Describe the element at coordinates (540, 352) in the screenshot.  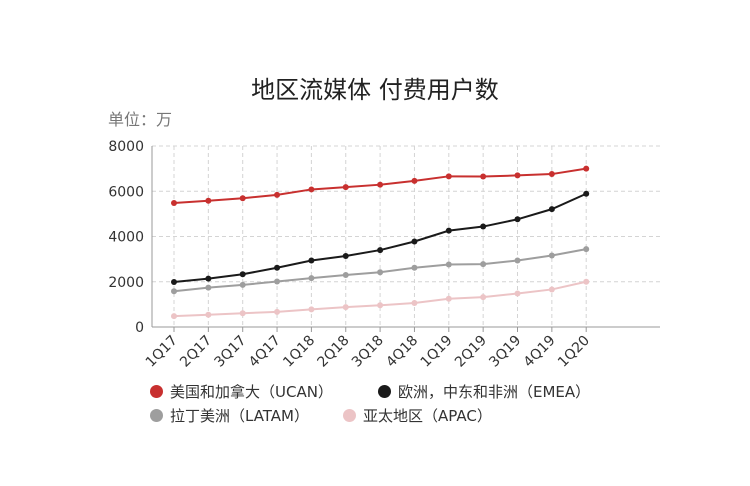
I see `x-tick-label: 4Q19` at that location.